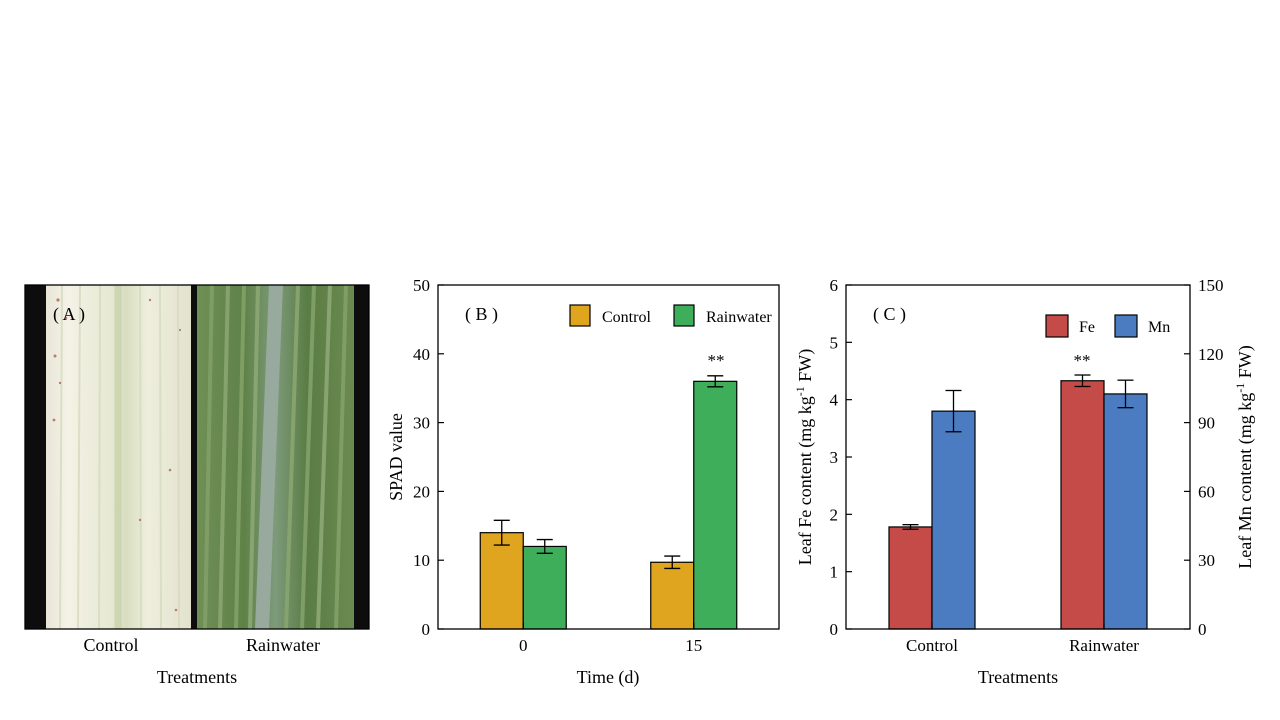 The image size is (1280, 720). Describe the element at coordinates (421, 354) in the screenshot. I see `y-tick-label-40: 40` at that location.